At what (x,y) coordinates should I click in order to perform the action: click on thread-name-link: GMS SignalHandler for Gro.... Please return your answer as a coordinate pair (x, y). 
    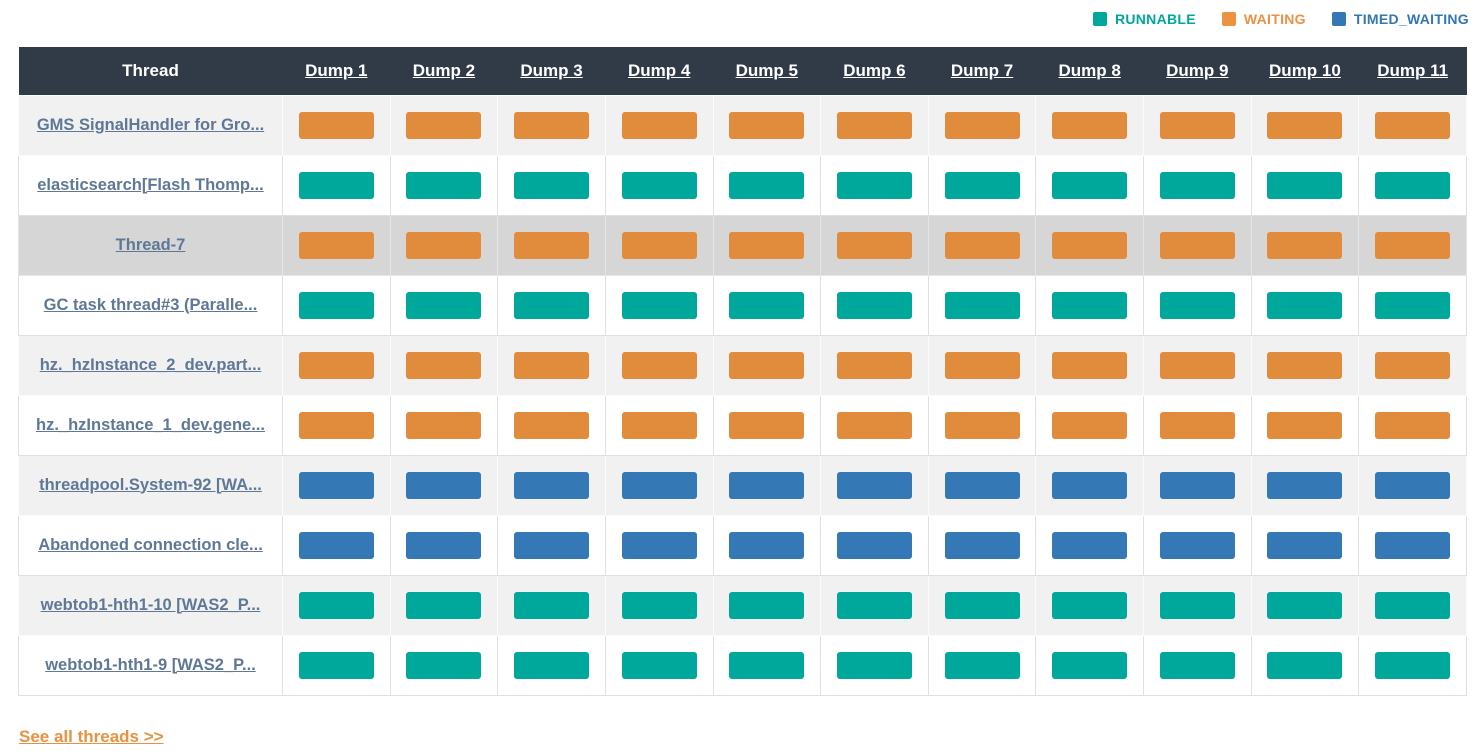
    Looking at the image, I should click on (150, 124).